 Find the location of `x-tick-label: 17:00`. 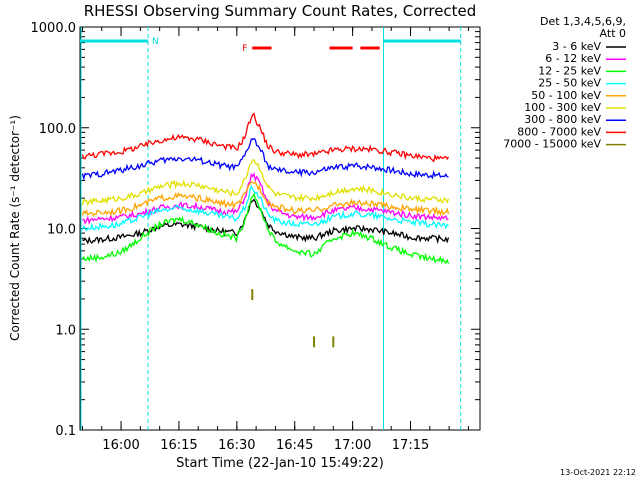

x-tick-label: 17:00 is located at coordinates (352, 445).